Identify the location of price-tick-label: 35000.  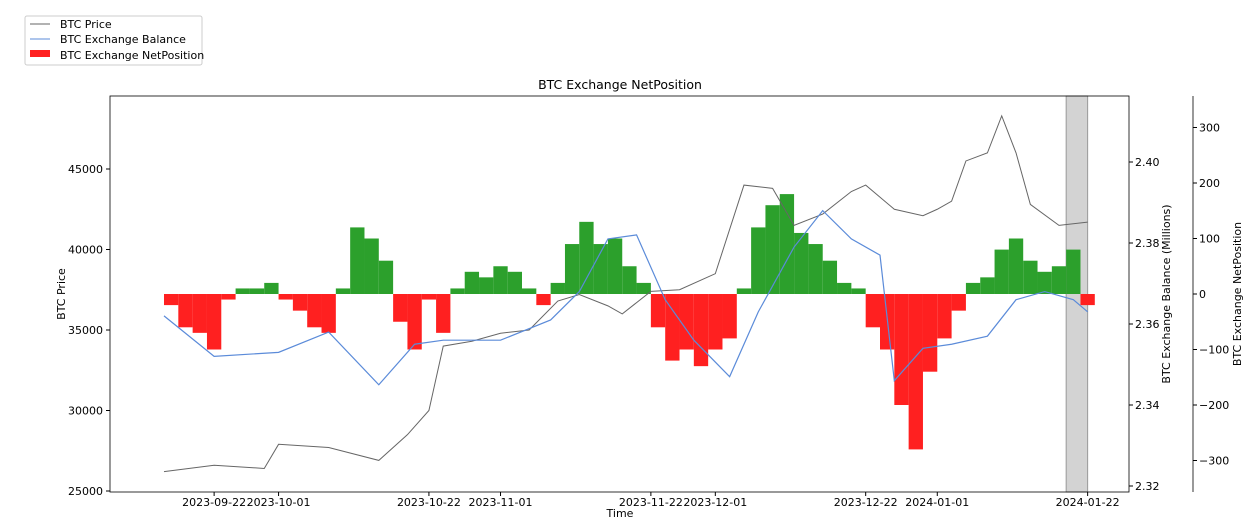
(85, 330).